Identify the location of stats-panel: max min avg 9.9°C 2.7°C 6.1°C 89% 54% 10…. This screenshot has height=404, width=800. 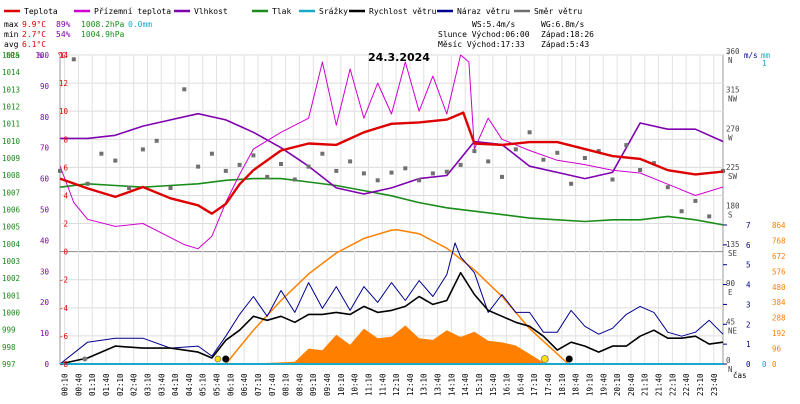
(299, 34).